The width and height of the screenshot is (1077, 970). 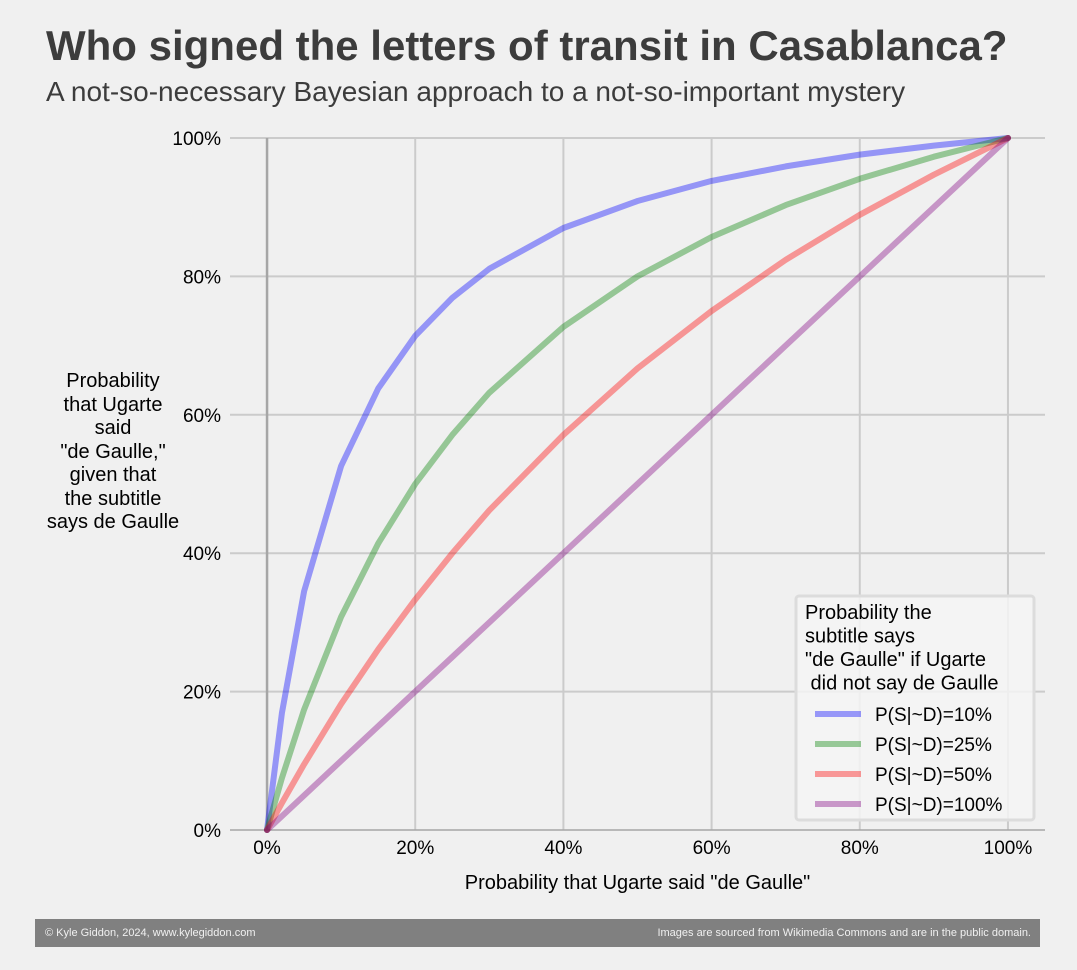 What do you see at coordinates (933, 775) in the screenshot?
I see `legend-entry-label: P(S|~D)=50%` at bounding box center [933, 775].